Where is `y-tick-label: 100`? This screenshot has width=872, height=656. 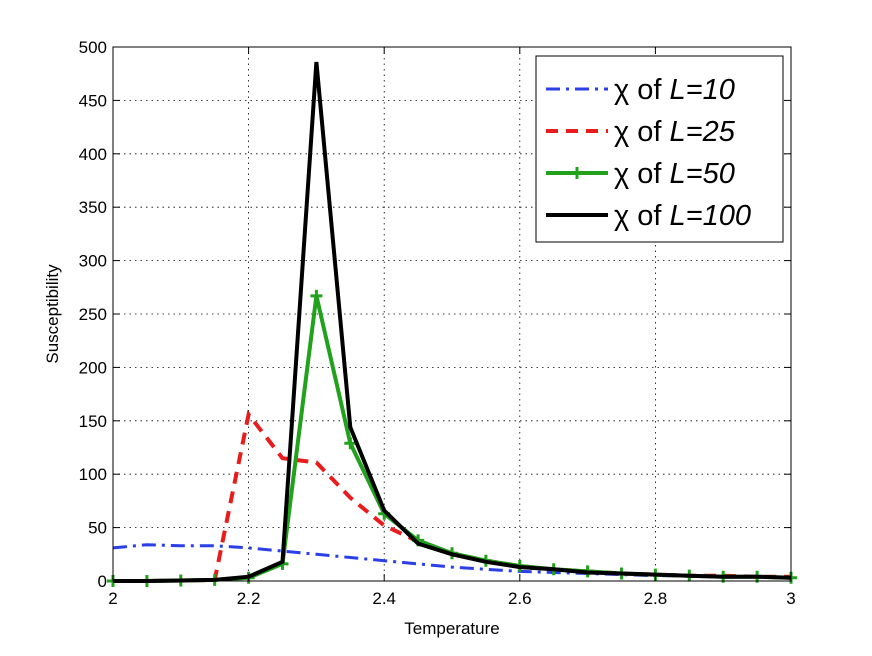
y-tick-label: 100 is located at coordinates (93, 474).